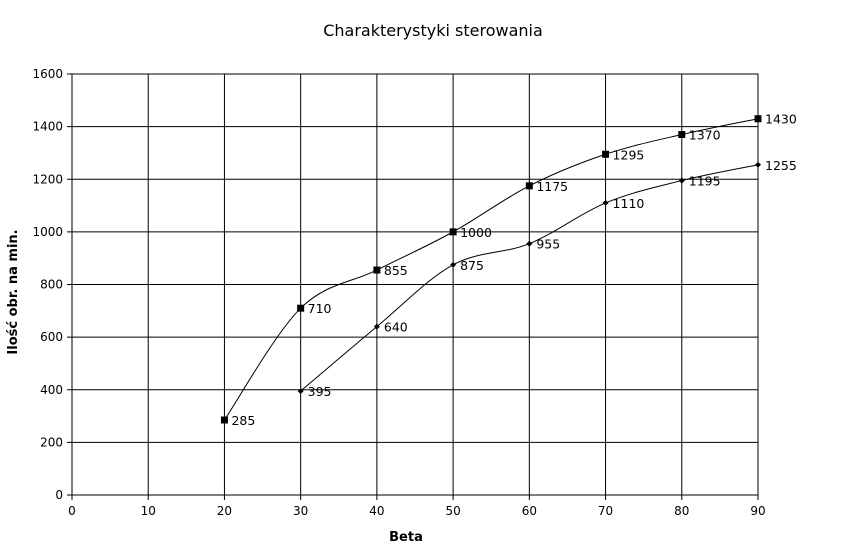 The image size is (866, 548). I want to click on y-tick-label: 1200, so click(47, 179).